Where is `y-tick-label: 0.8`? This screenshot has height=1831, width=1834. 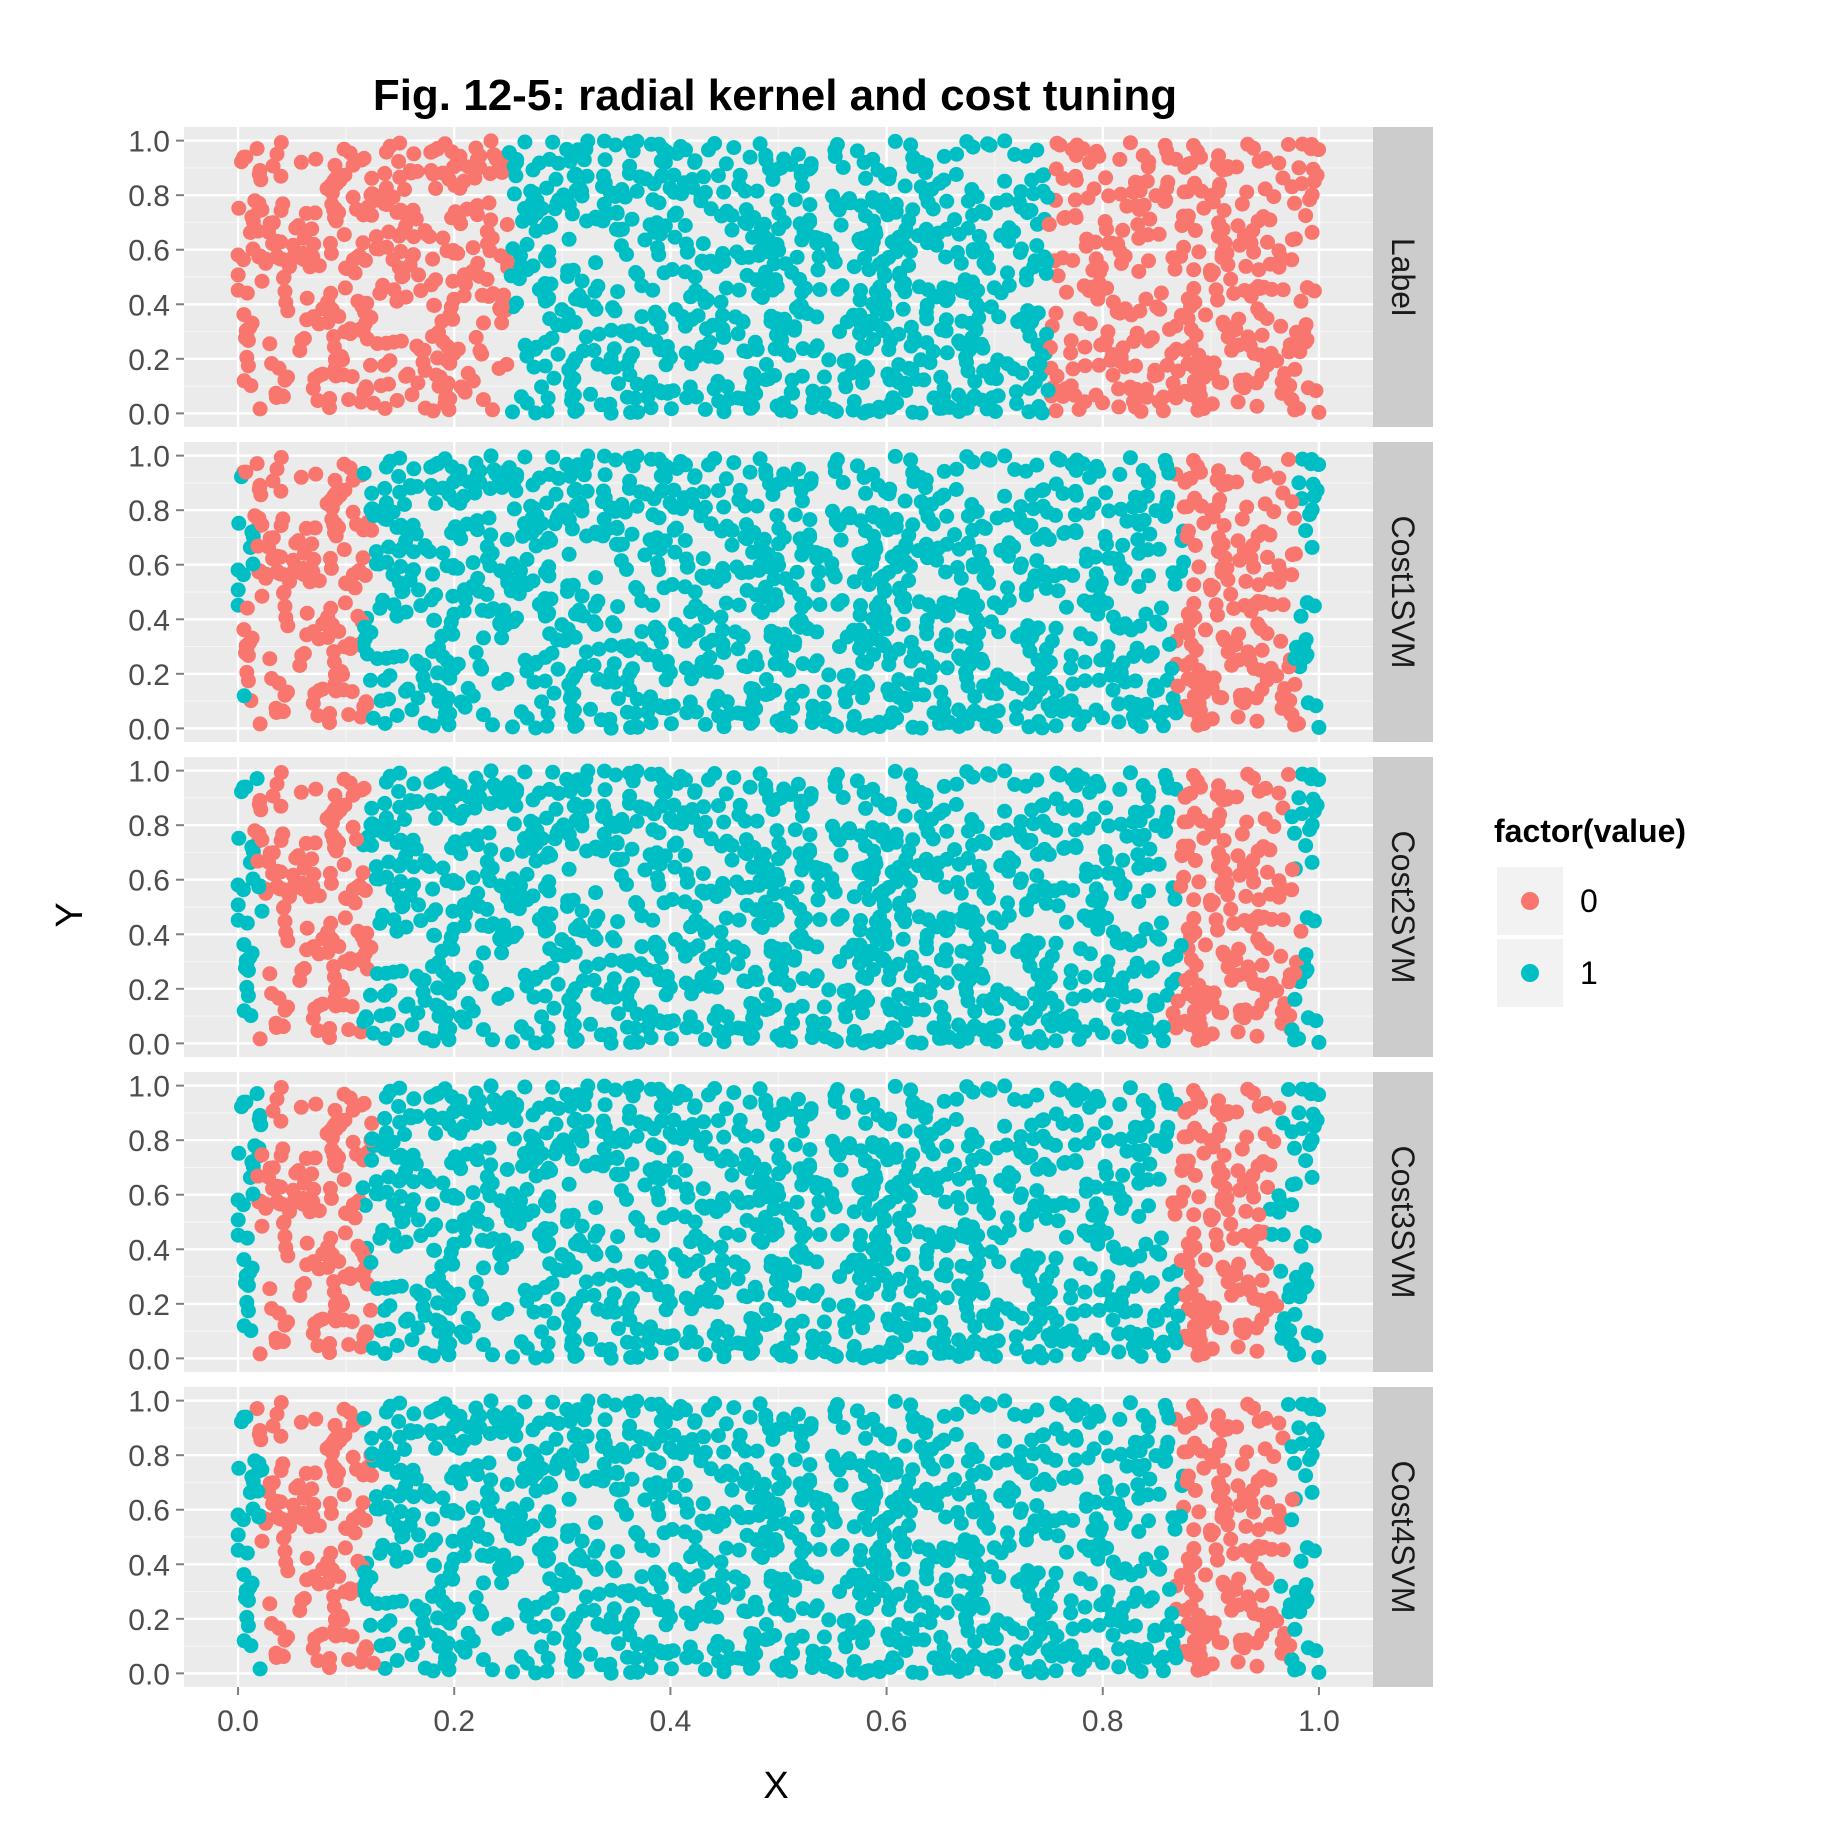
y-tick-label: 0.8 is located at coordinates (149, 196).